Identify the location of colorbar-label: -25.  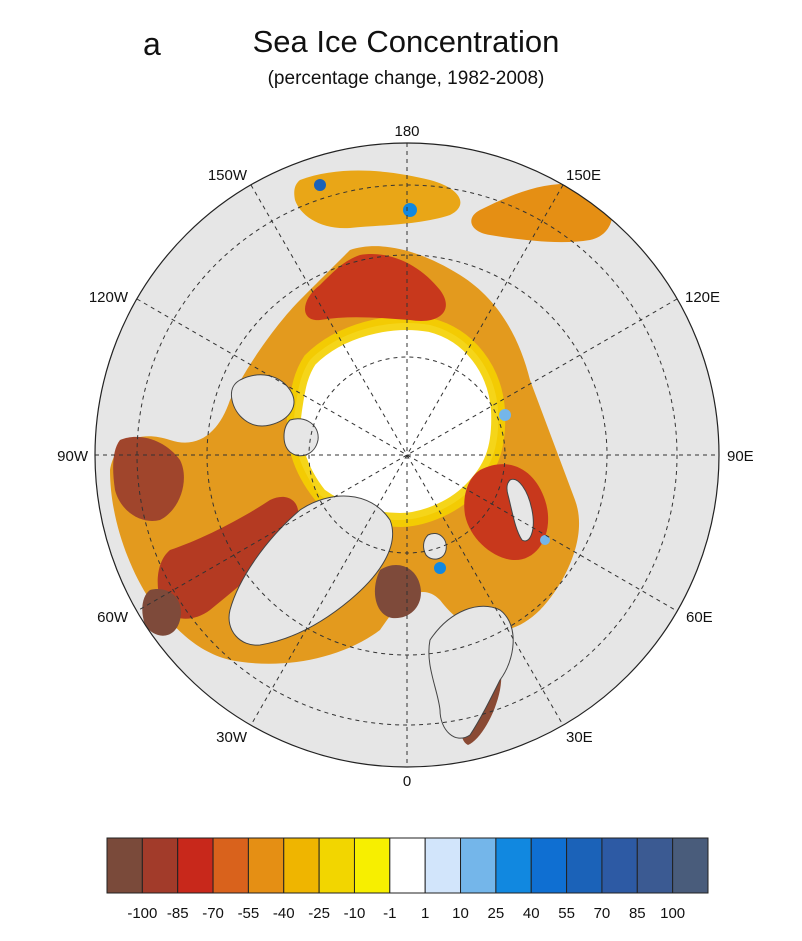
(319, 913).